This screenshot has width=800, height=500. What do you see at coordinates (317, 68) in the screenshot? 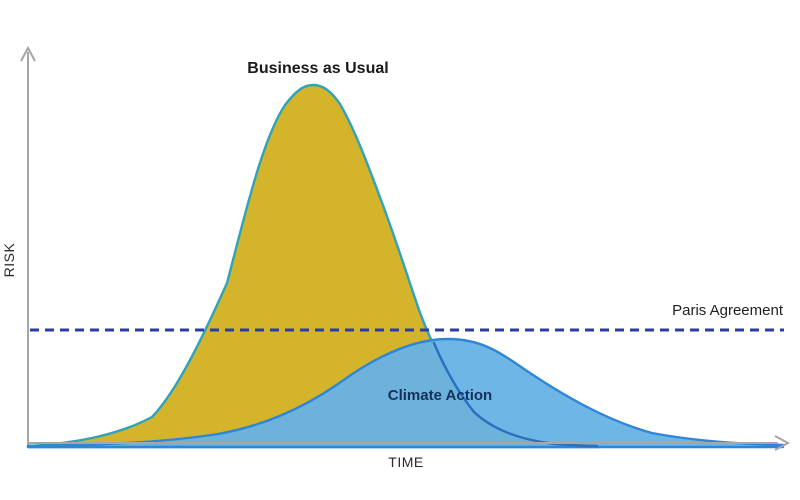
I see `business-as-usual-label: Business as Usual` at bounding box center [317, 68].